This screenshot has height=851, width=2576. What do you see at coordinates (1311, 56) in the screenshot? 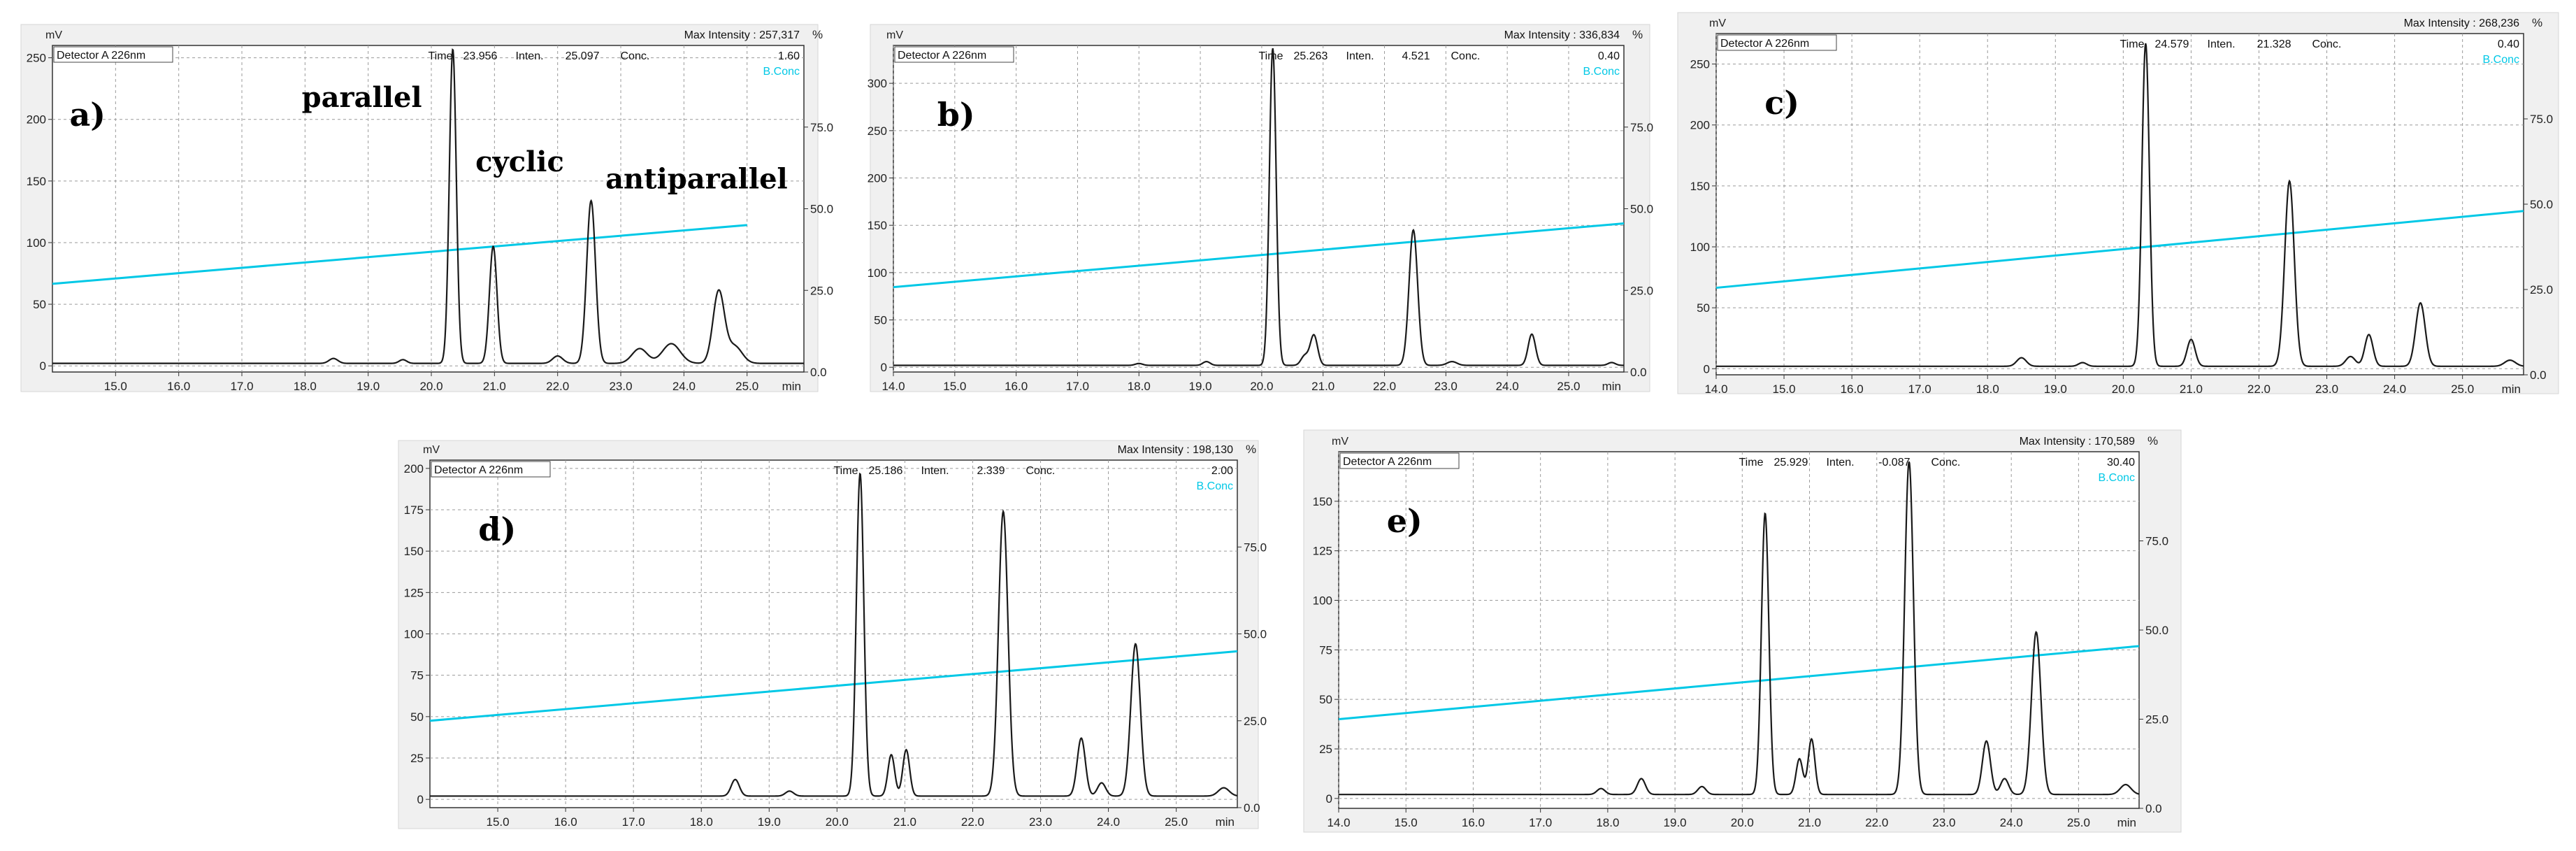
I see `readout-time-value: 25.263` at bounding box center [1311, 56].